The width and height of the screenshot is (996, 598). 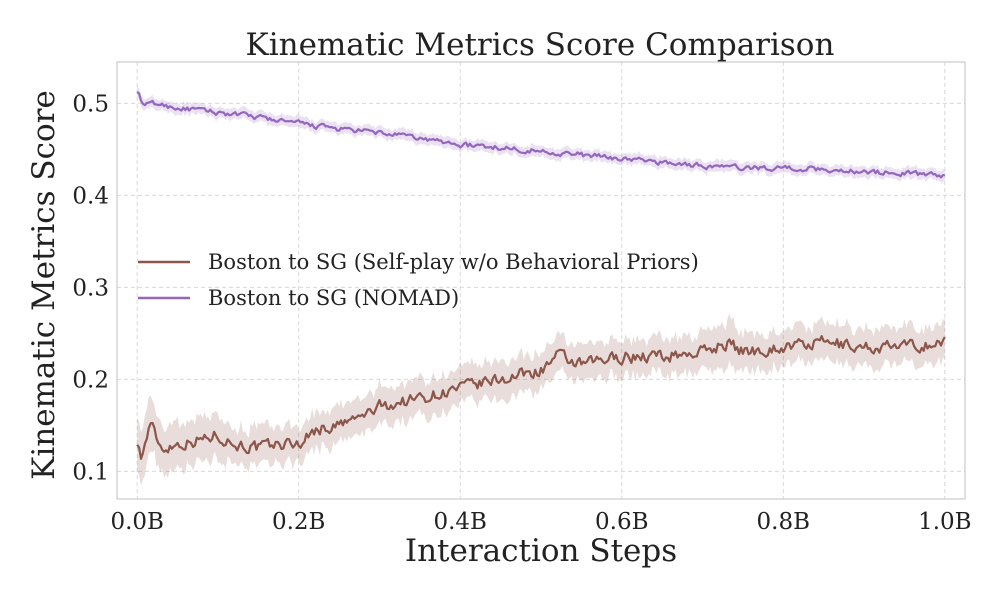 What do you see at coordinates (783, 522) in the screenshot?
I see `x-tick-label: 0.8B` at bounding box center [783, 522].